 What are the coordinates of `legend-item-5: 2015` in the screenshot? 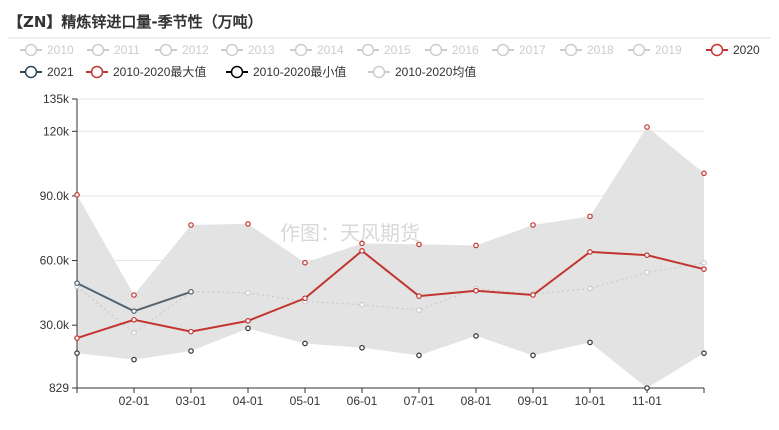 It's located at (384, 50).